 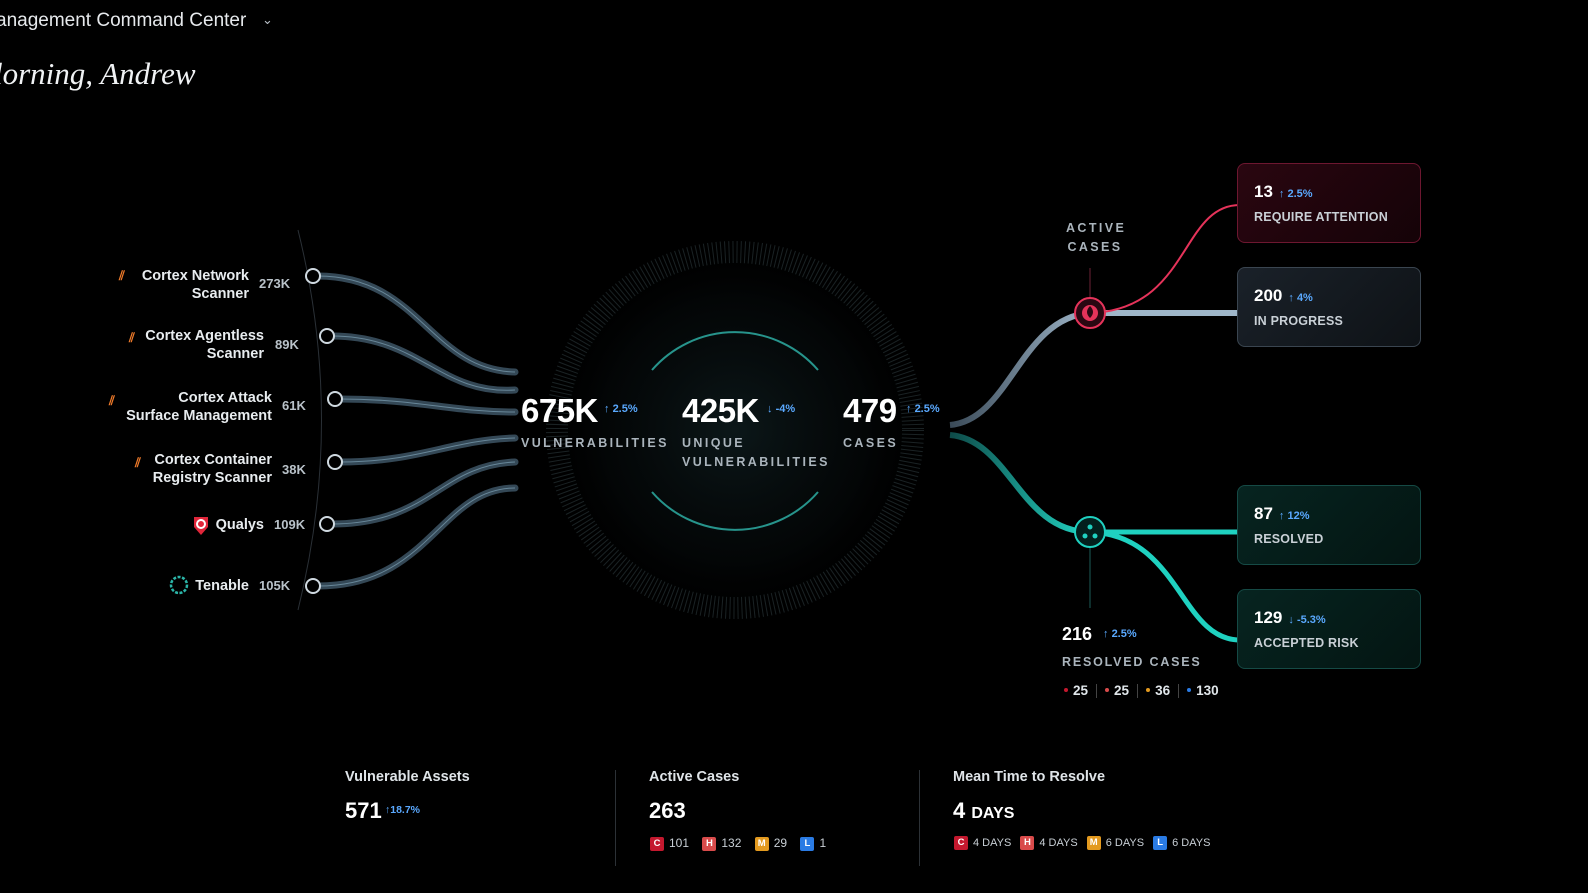 I want to click on cases-delta: ↑ 2.5%, so click(x=923, y=409).